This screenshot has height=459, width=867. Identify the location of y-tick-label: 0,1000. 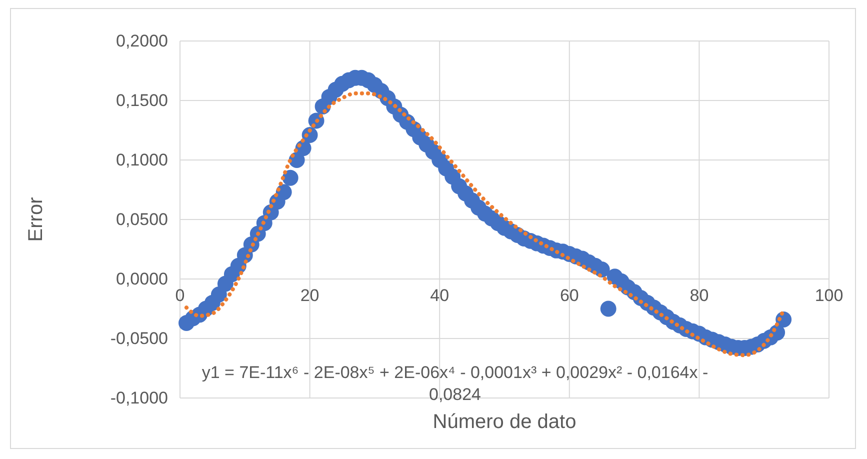
(142, 160).